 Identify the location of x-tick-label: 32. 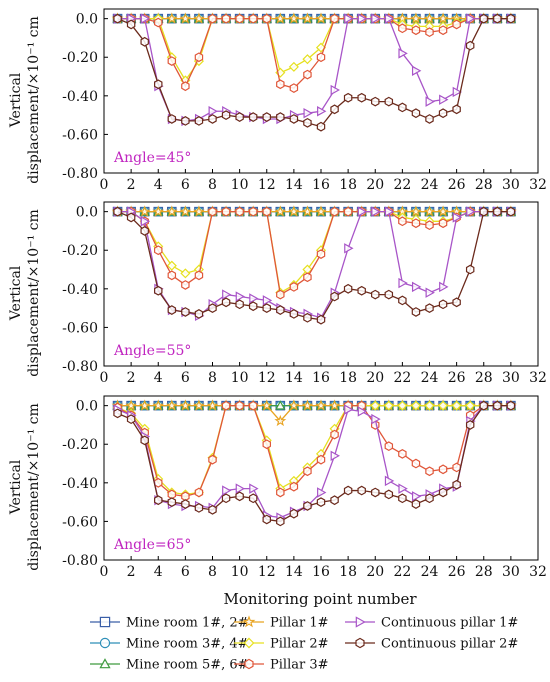
(538, 185).